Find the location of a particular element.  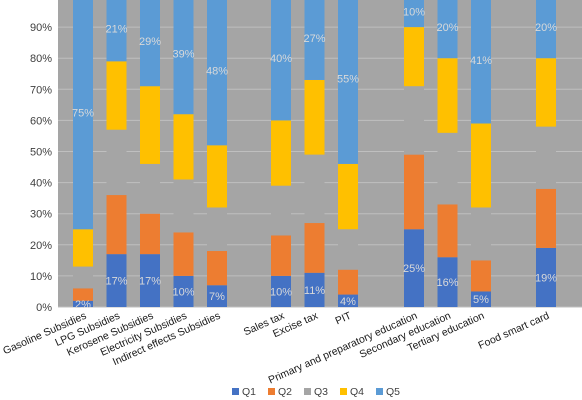

data-label: 25% is located at coordinates (414, 269).